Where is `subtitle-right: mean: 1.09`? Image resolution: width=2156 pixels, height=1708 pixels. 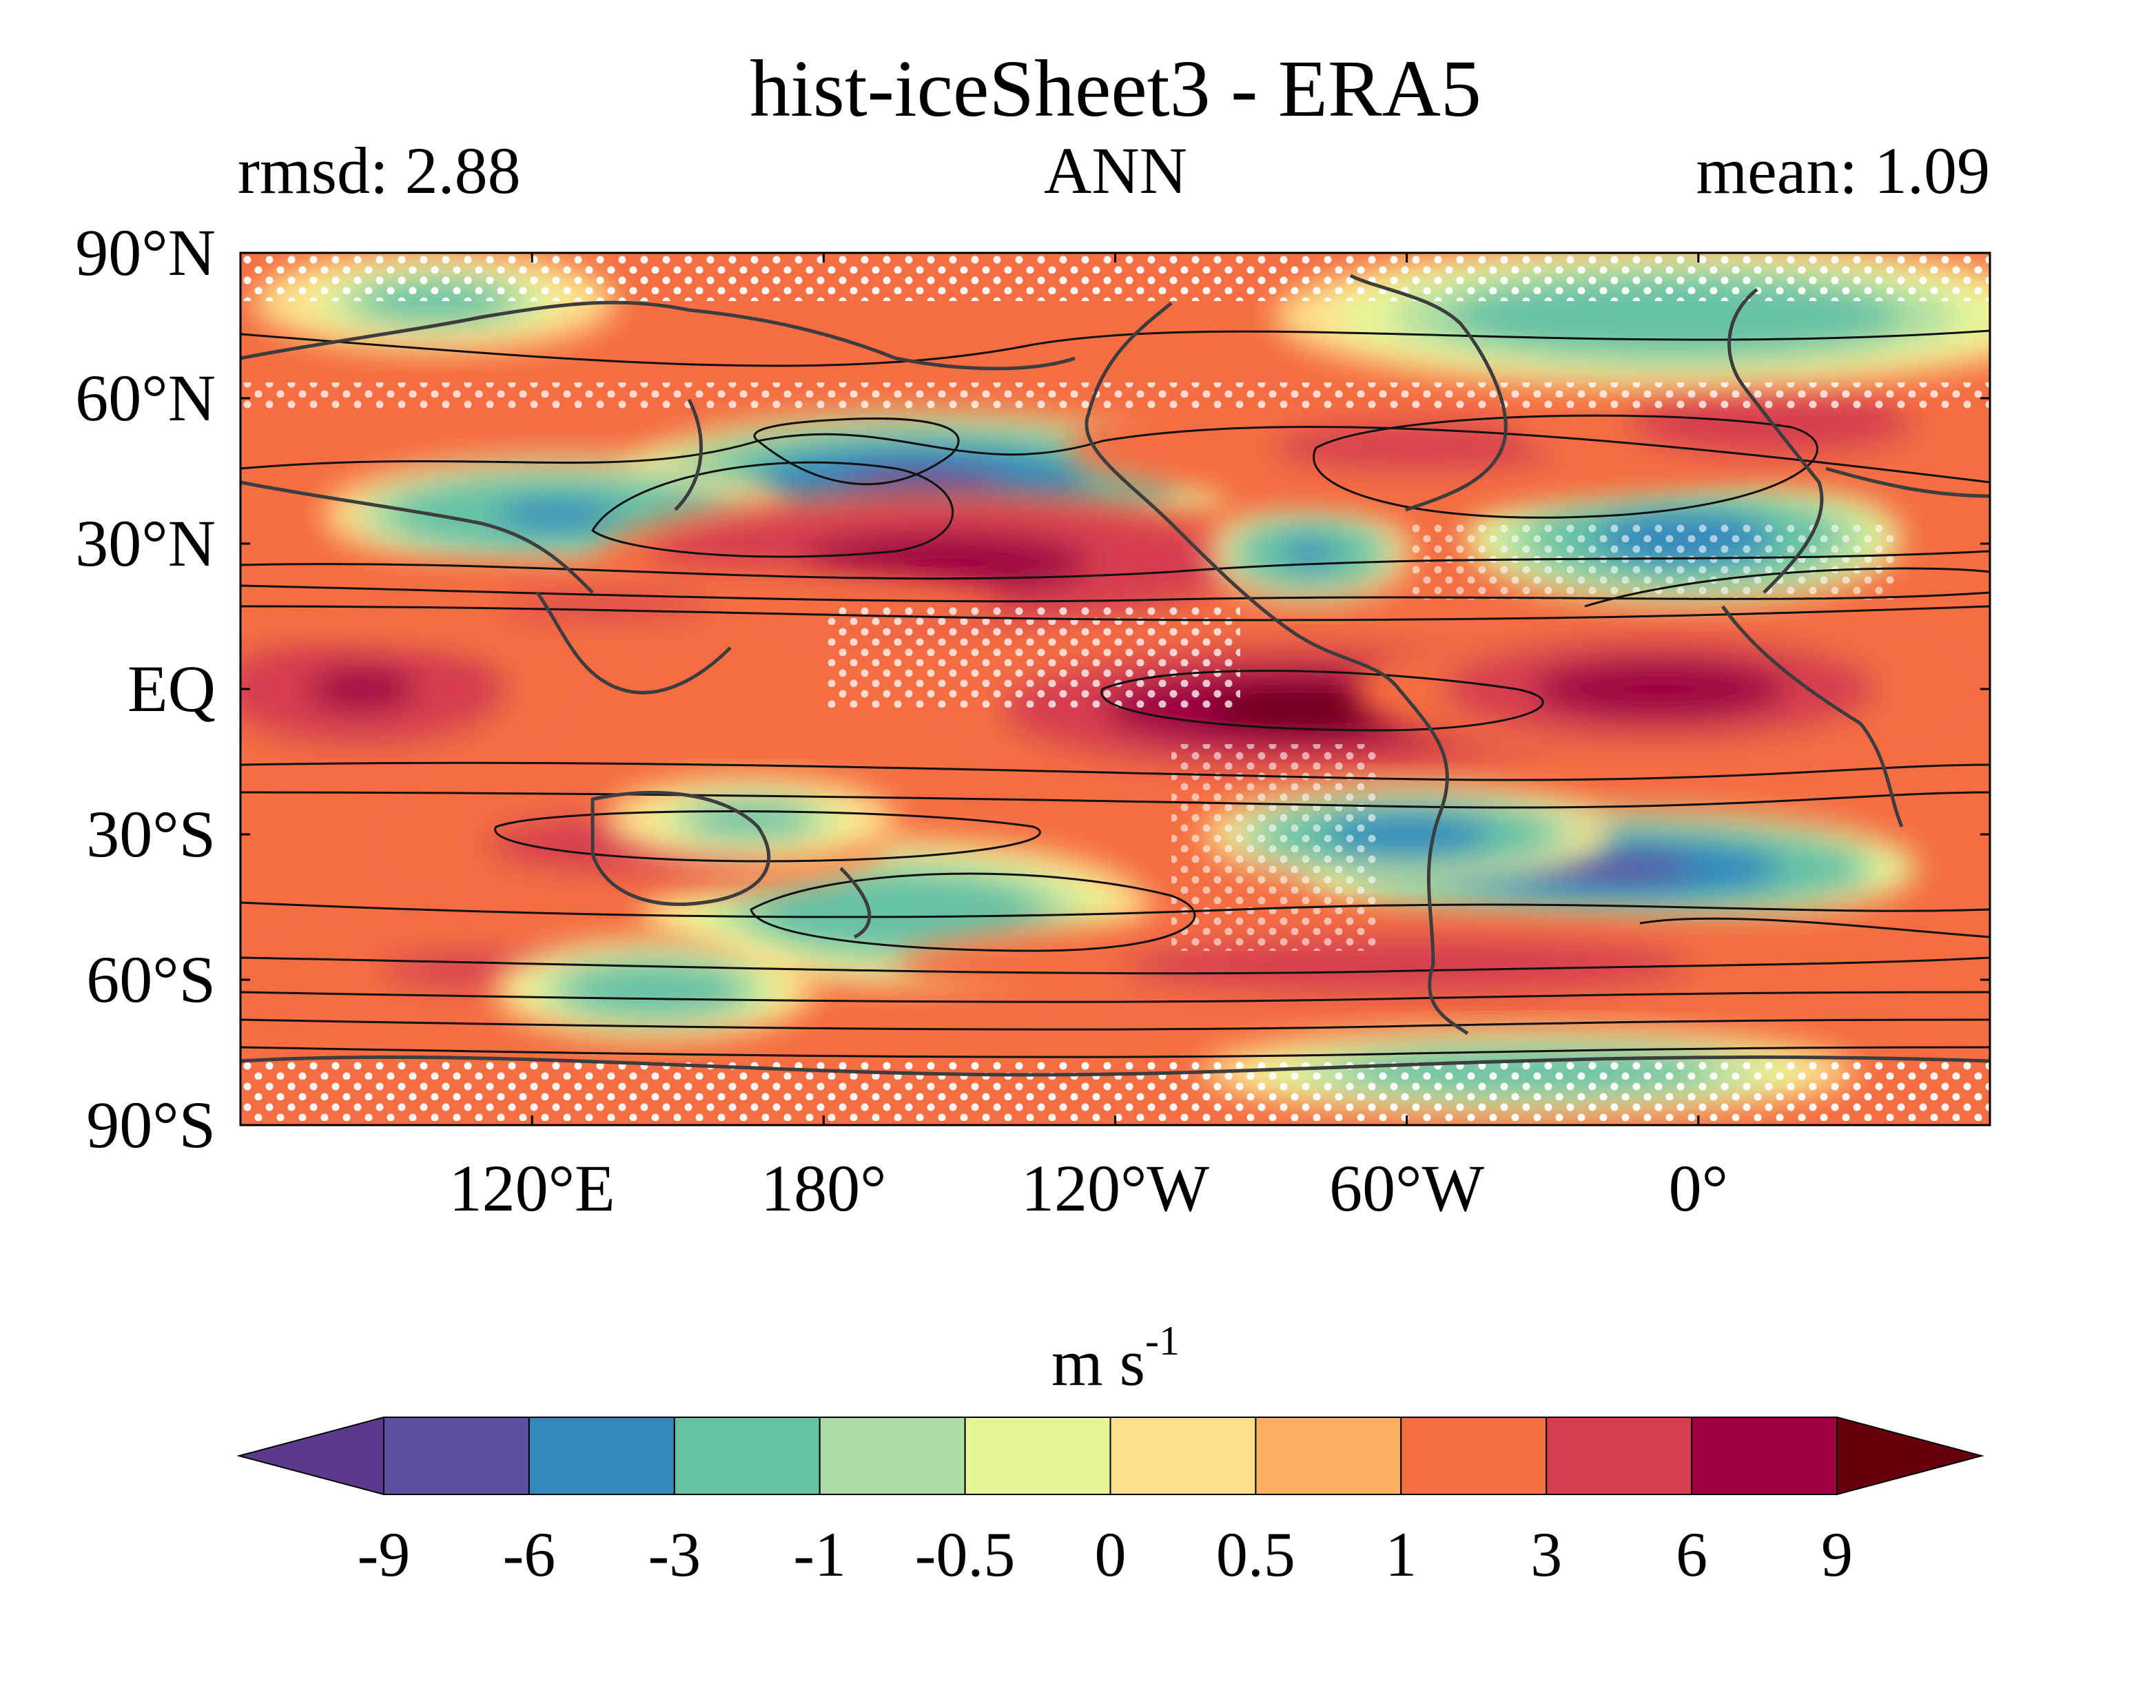
subtitle-right: mean: 1.09 is located at coordinates (1843, 170).